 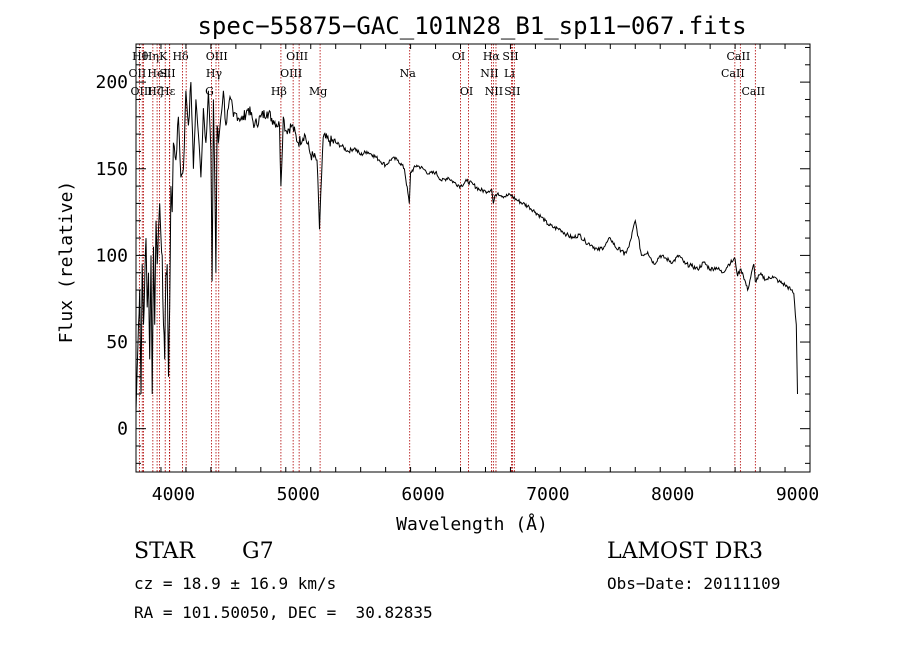 I want to click on line-label: Hε, so click(x=168, y=91).